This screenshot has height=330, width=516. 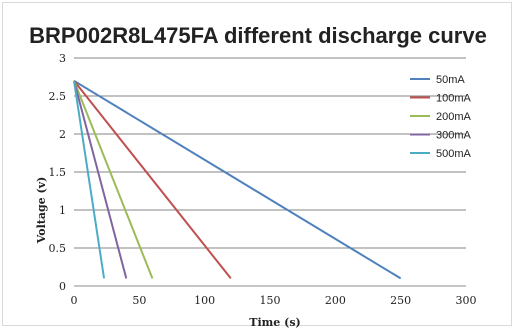 I want to click on chart-title: BRP002R8L475FA different discharge curve, so click(x=258, y=35).